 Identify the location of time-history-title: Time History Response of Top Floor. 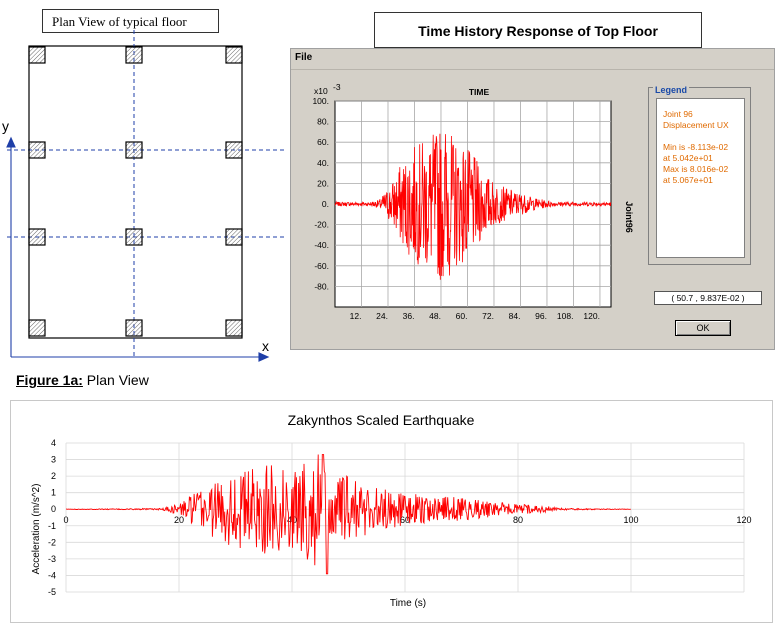
(538, 30).